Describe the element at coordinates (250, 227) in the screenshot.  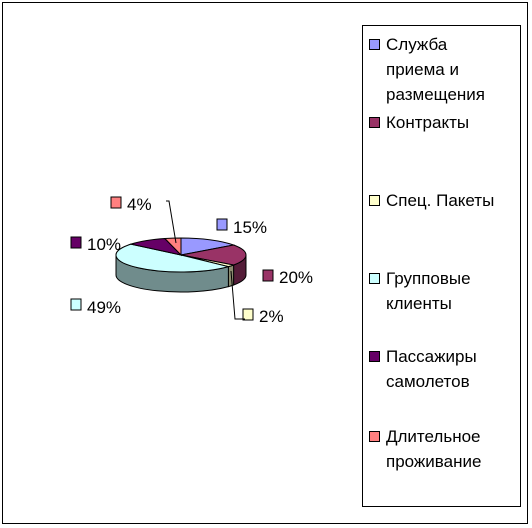
I see `pct-text-0: 15%` at that location.